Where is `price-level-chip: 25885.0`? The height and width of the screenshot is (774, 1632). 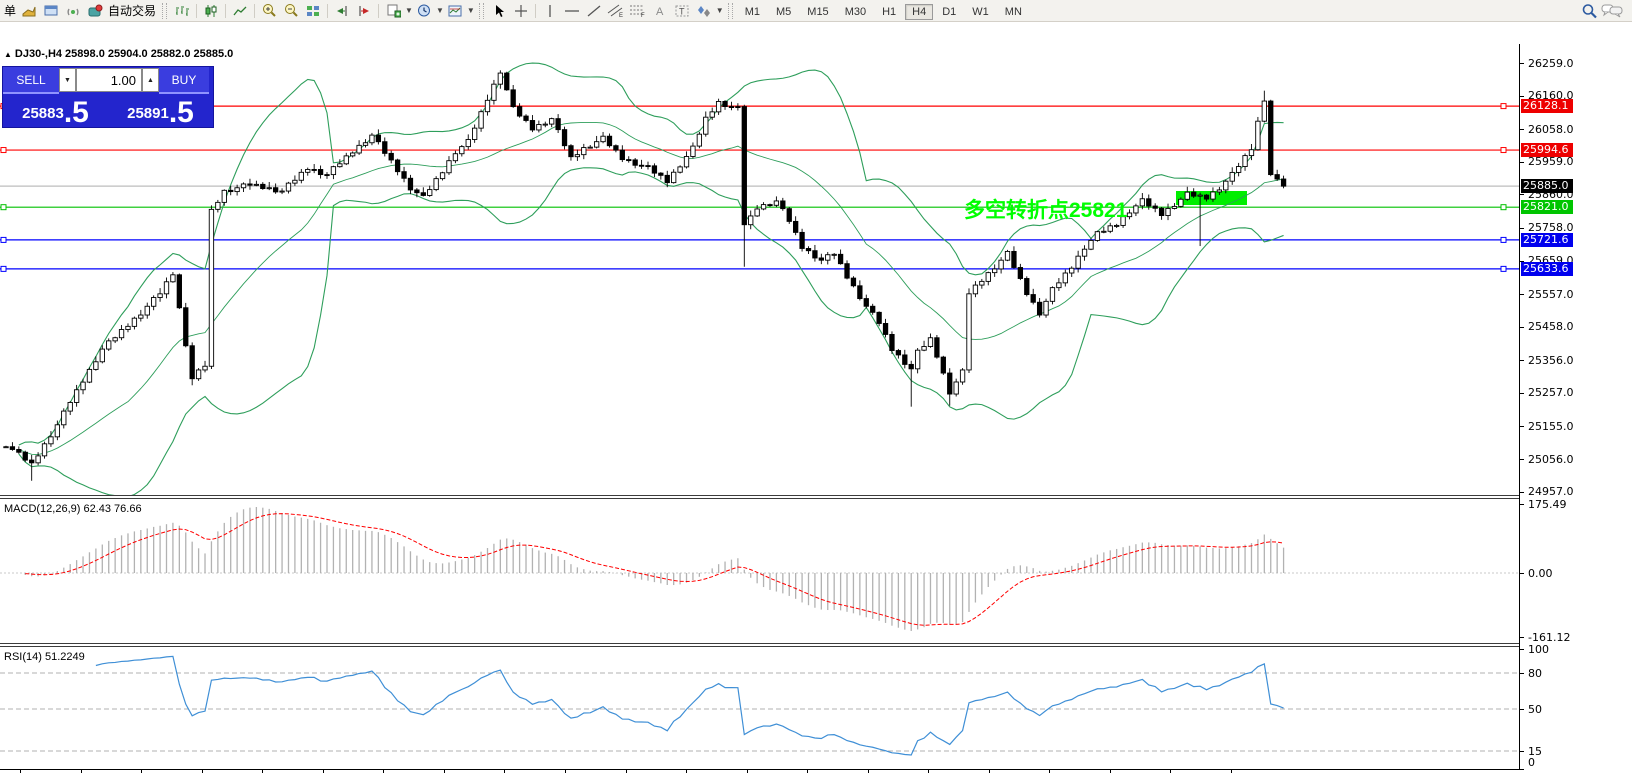
price-level-chip: 25885.0 is located at coordinates (1547, 186).